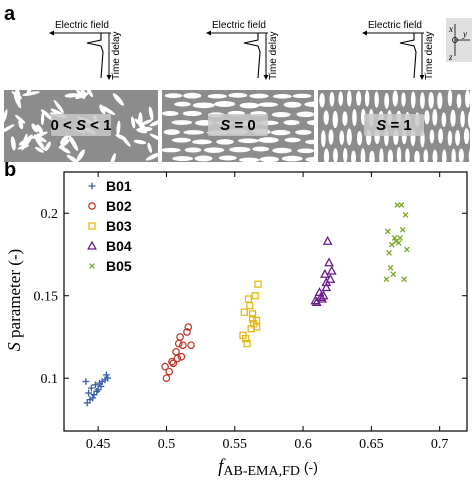 The width and height of the screenshot is (474, 485). I want to click on y-axis-title-main: S, so click(14, 346).